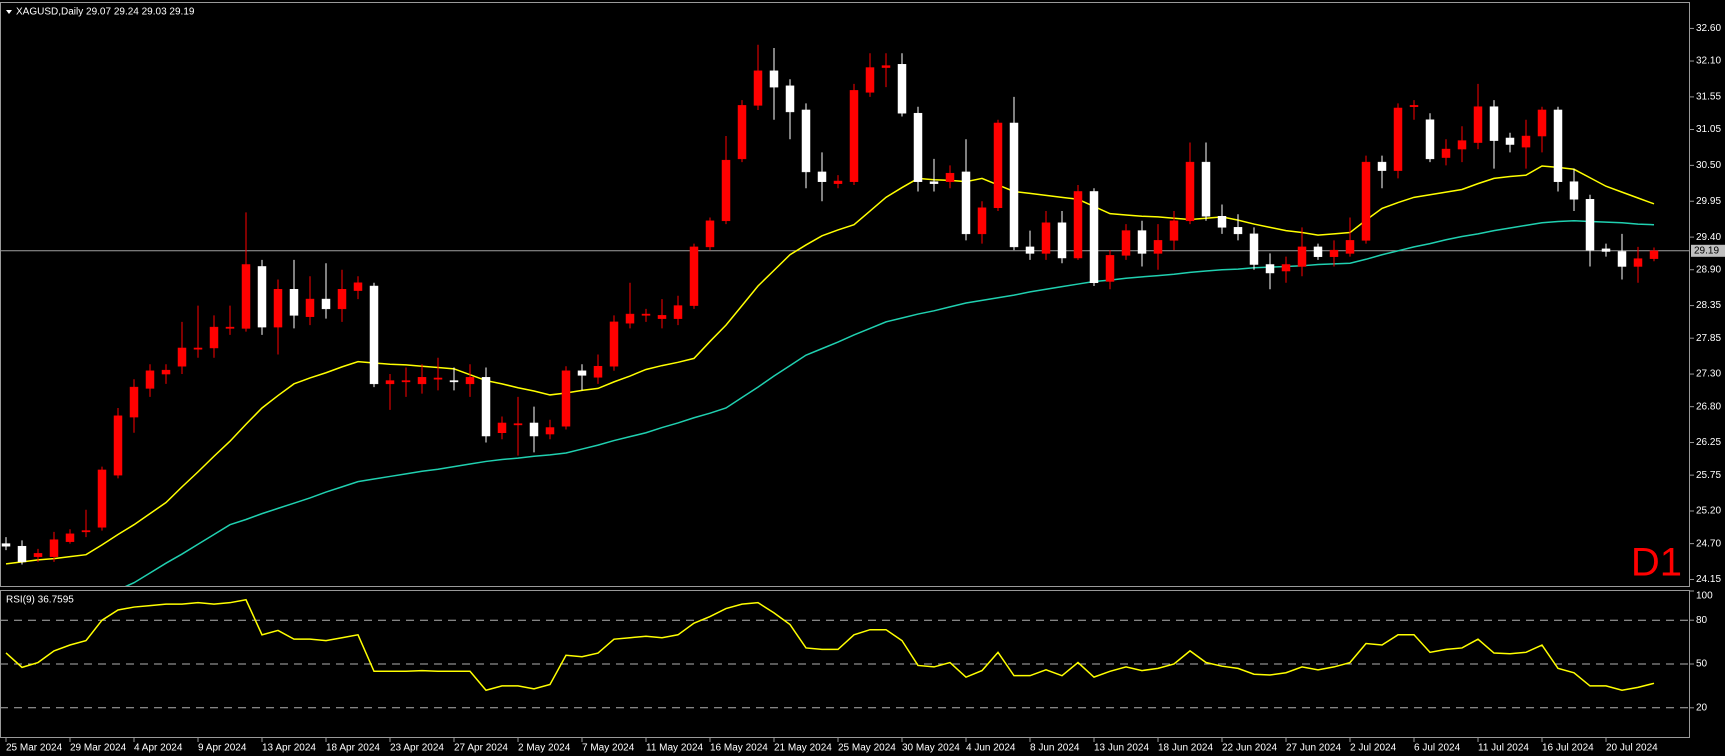 Image resolution: width=1725 pixels, height=756 pixels. I want to click on x-tick-label: 7 May 2024, so click(608, 748).